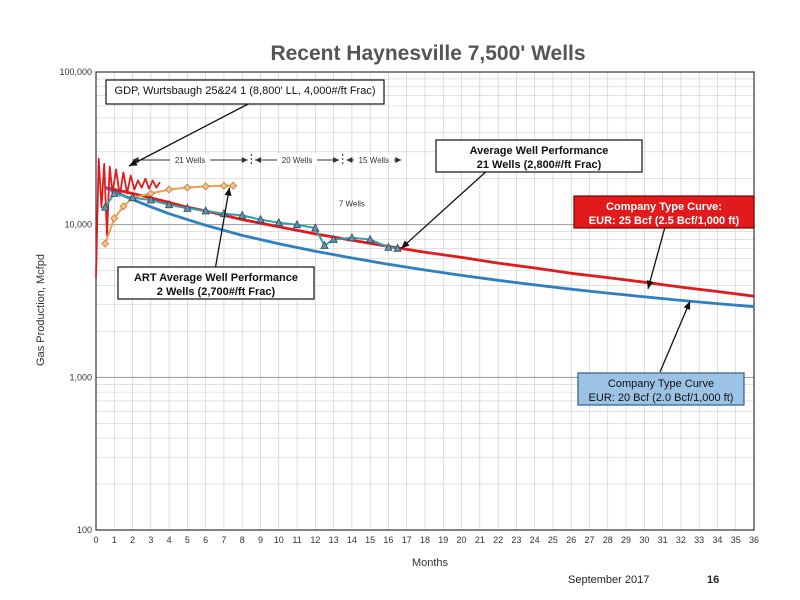  Describe the element at coordinates (664, 207) in the screenshot. I see `type-curve-25-annotation-text: Company Type Curve:` at that location.